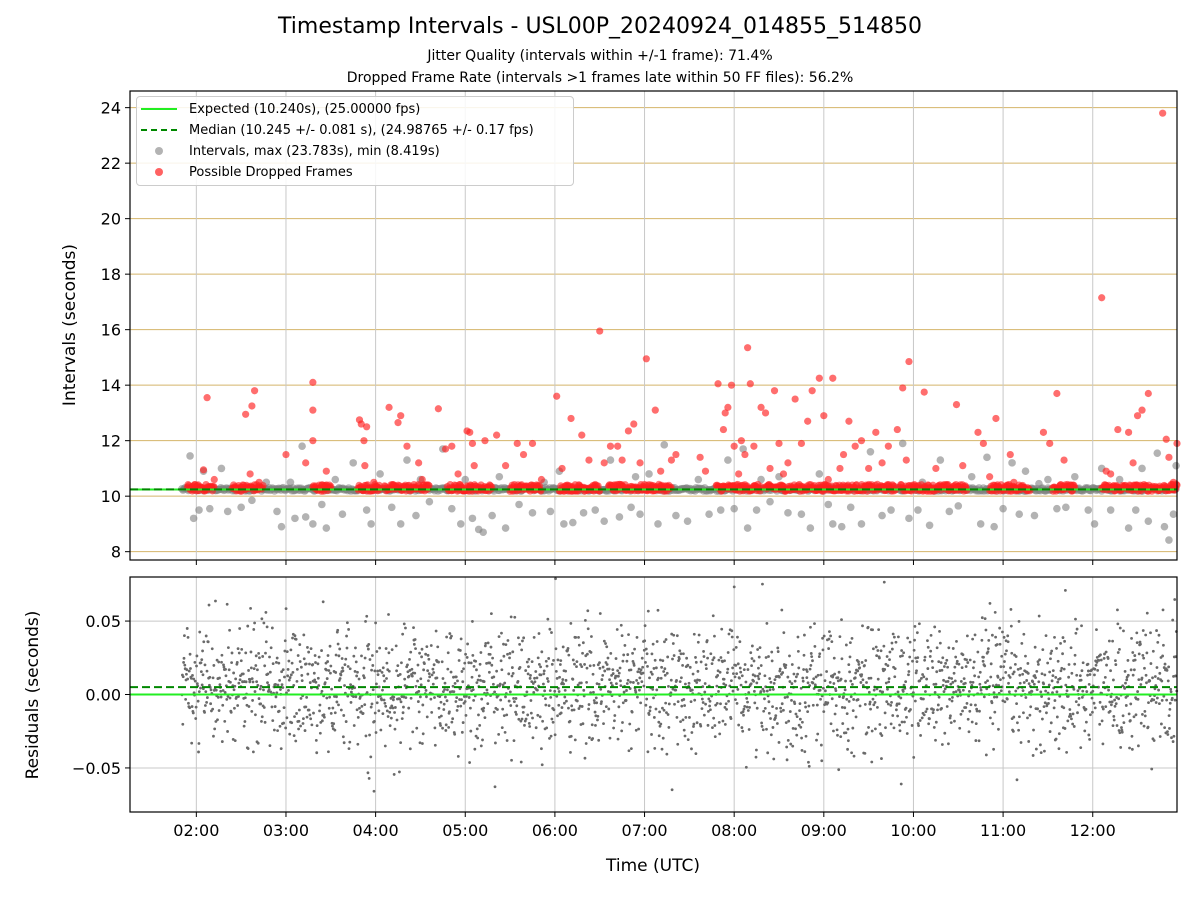  Describe the element at coordinates (33, 695) in the screenshot. I see `bottom-axes-ylabel: Residuals (seconds)` at that location.